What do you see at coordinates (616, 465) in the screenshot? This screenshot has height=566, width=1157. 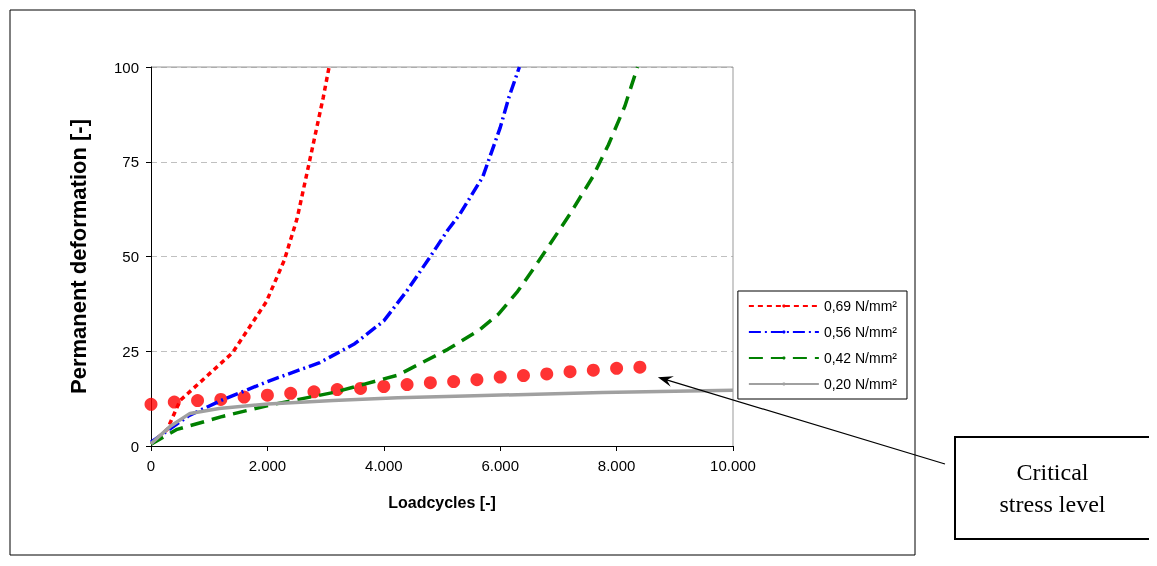 I see `x-tick-label: 8.000` at bounding box center [616, 465].